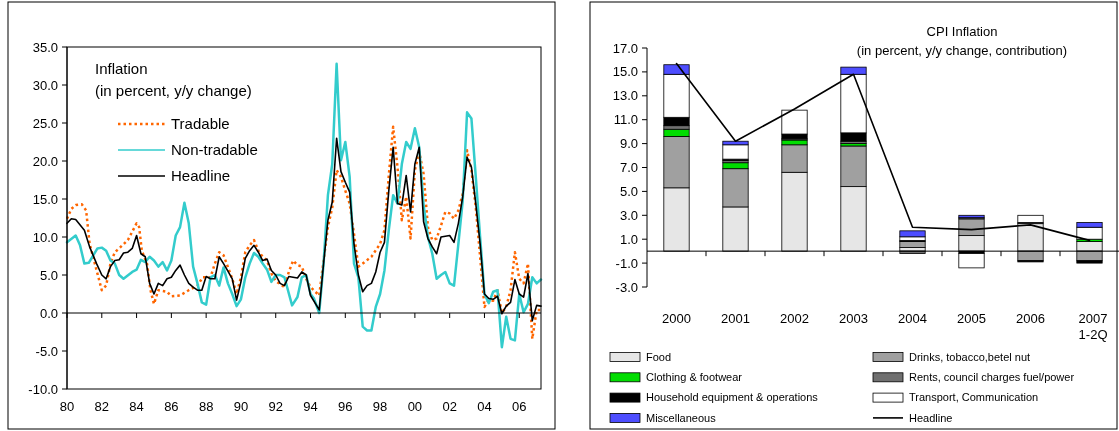 Image resolution: width=1119 pixels, height=431 pixels. I want to click on y-tick-label: -10.0, so click(43, 389).